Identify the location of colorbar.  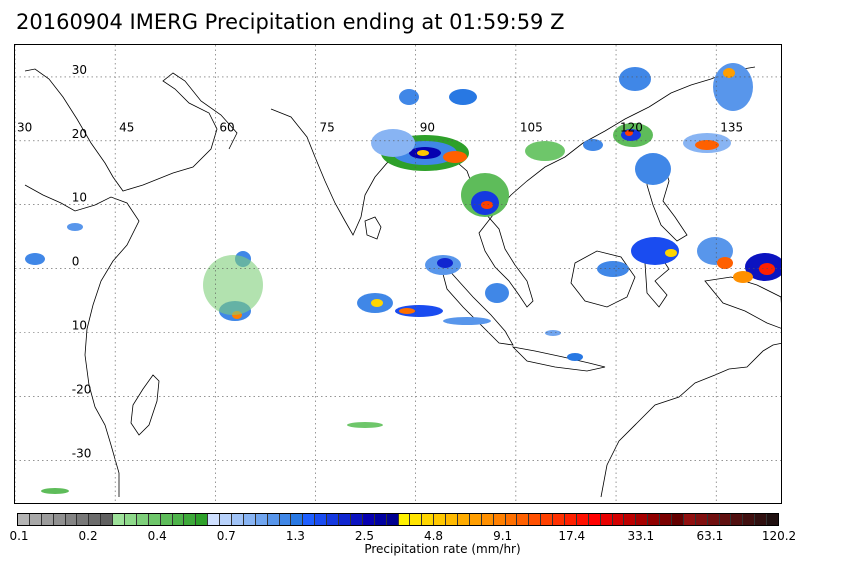
(398, 519).